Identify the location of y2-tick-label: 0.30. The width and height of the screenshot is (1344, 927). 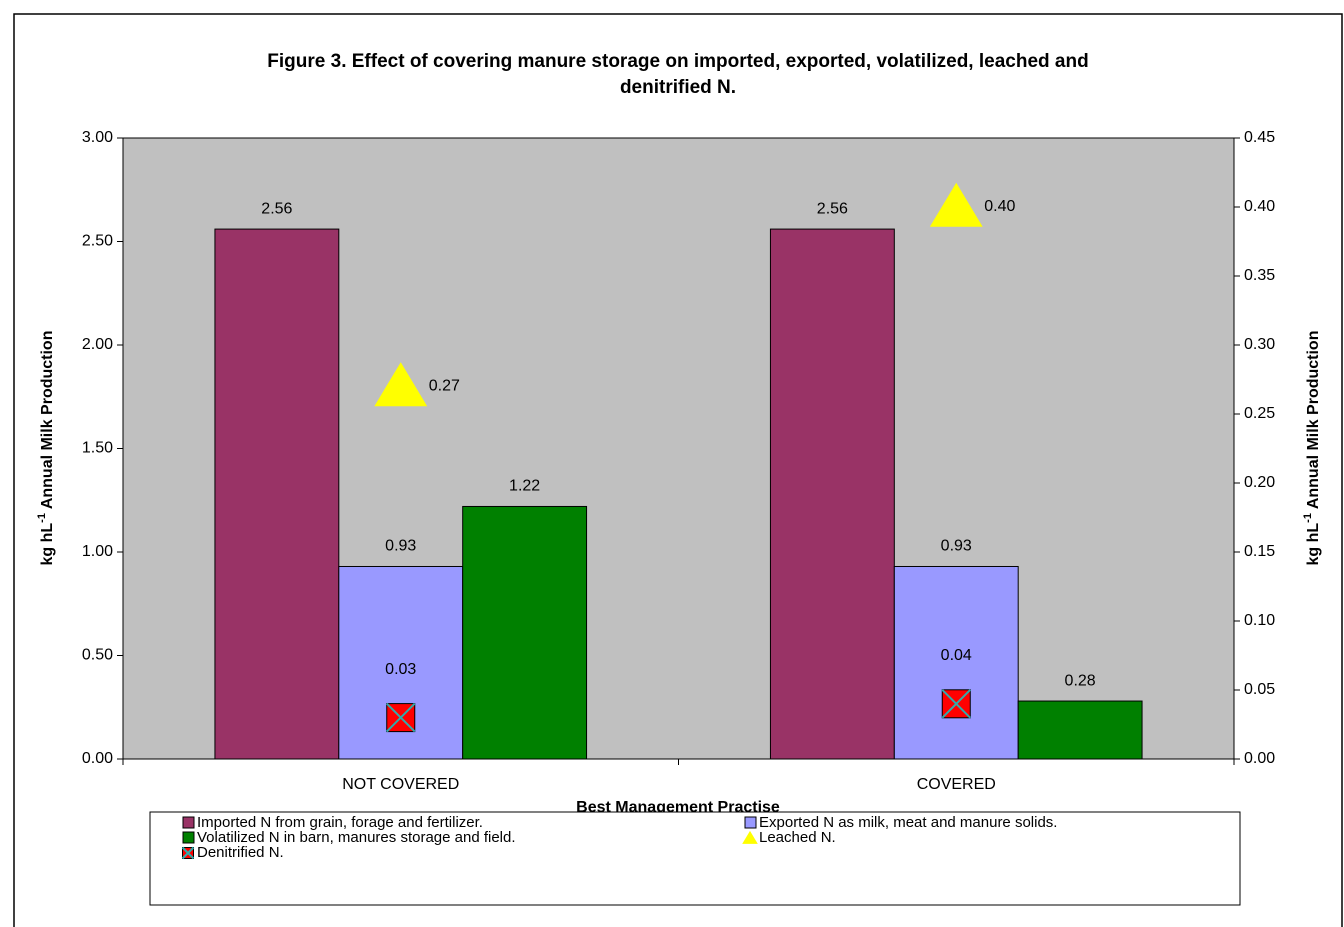
(1259, 344).